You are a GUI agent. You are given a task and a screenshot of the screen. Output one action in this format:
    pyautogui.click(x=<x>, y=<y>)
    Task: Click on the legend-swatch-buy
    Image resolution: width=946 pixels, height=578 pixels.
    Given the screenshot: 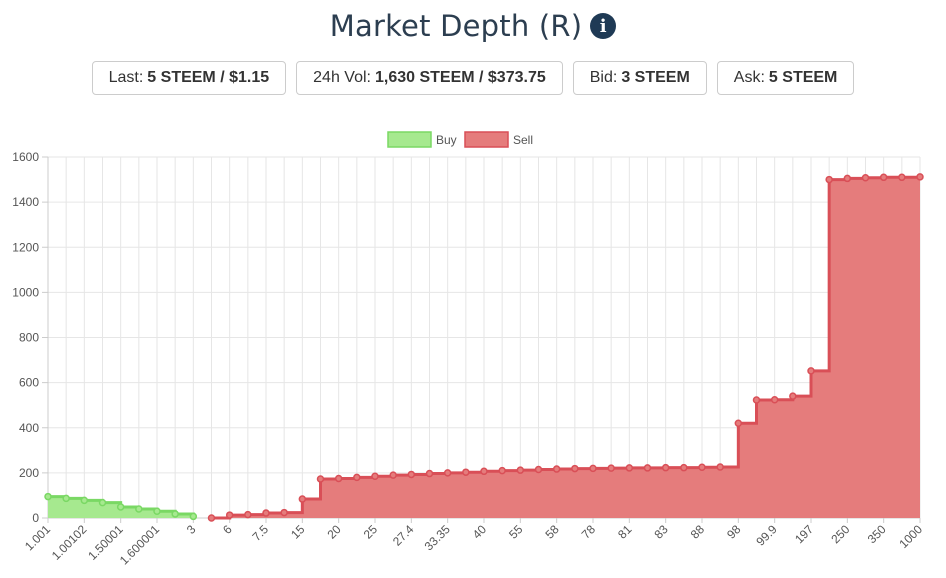 What is the action you would take?
    pyautogui.click(x=409, y=139)
    